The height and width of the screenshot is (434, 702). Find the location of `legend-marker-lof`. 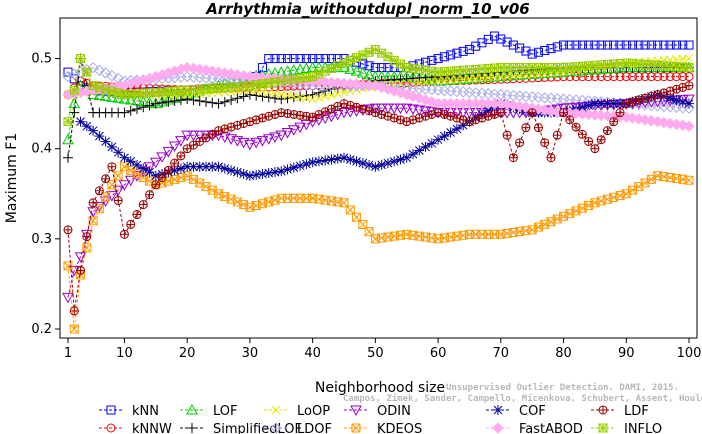

legend-marker-lof is located at coordinates (192, 409).